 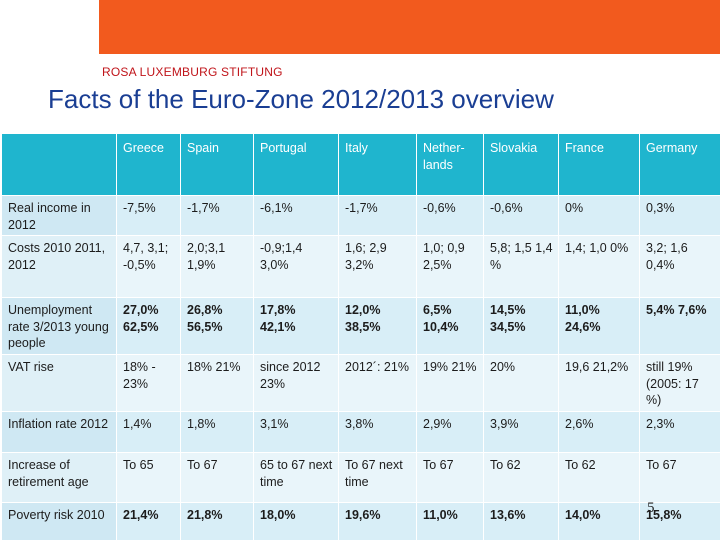 I want to click on table-cell: 6,5% 10,4%, so click(x=450, y=326).